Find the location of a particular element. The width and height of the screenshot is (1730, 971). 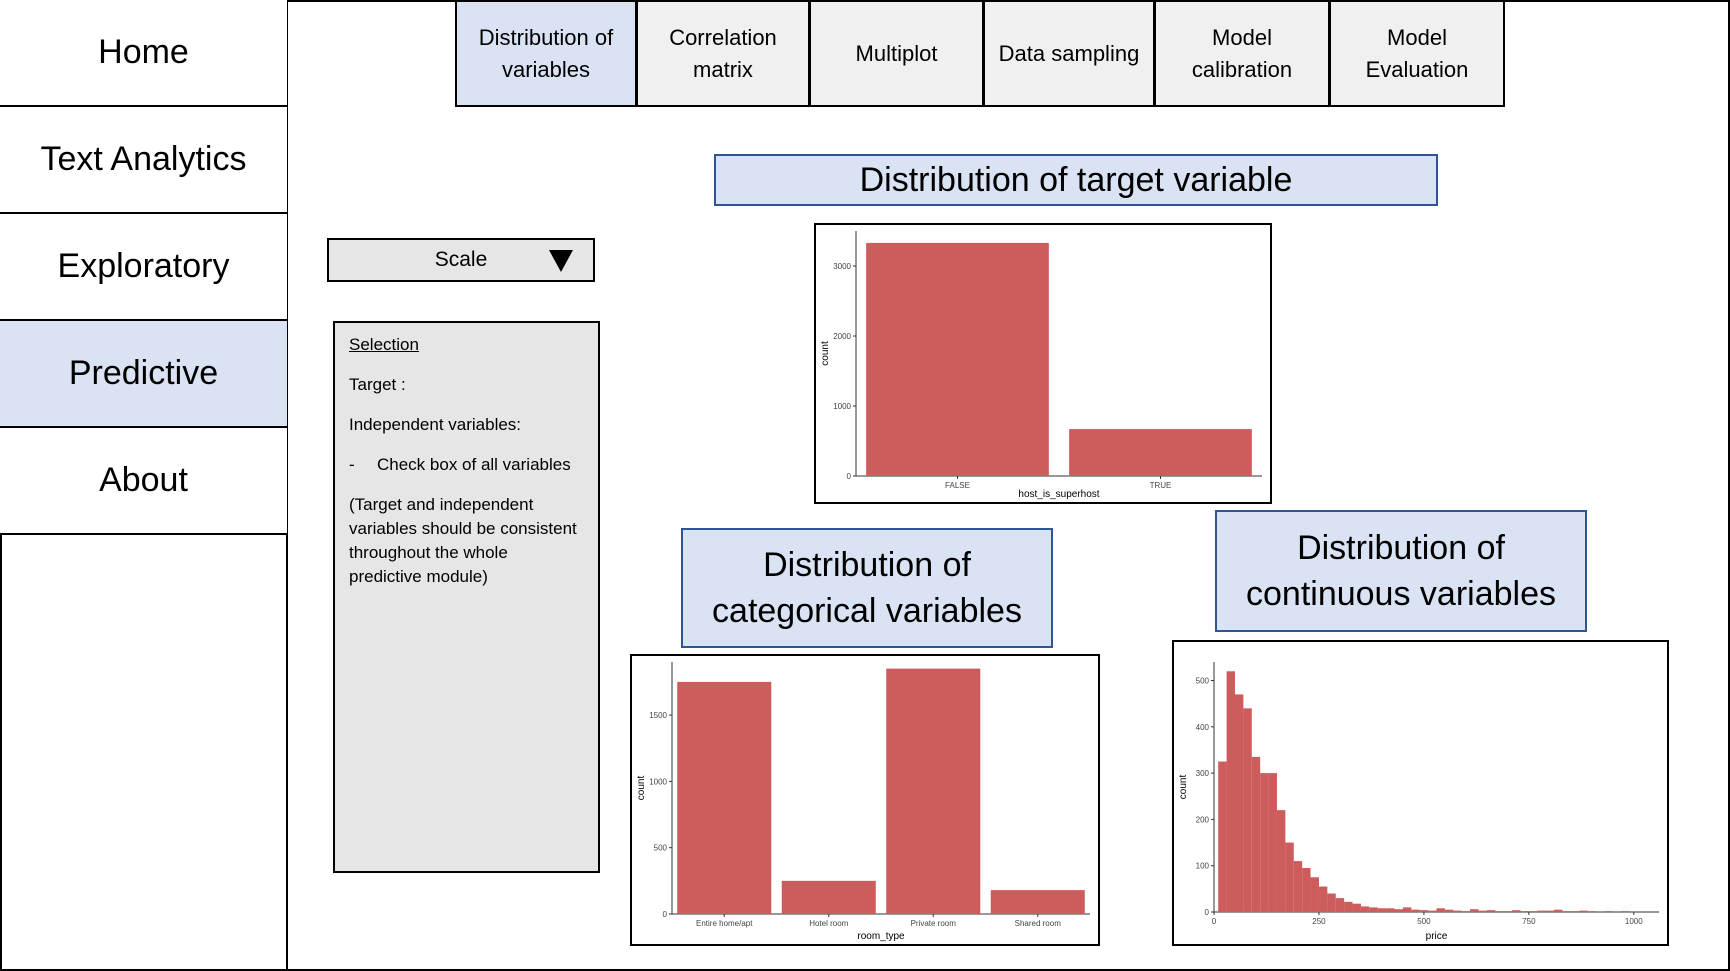

sidebar-item-label: About is located at coordinates (143, 480).